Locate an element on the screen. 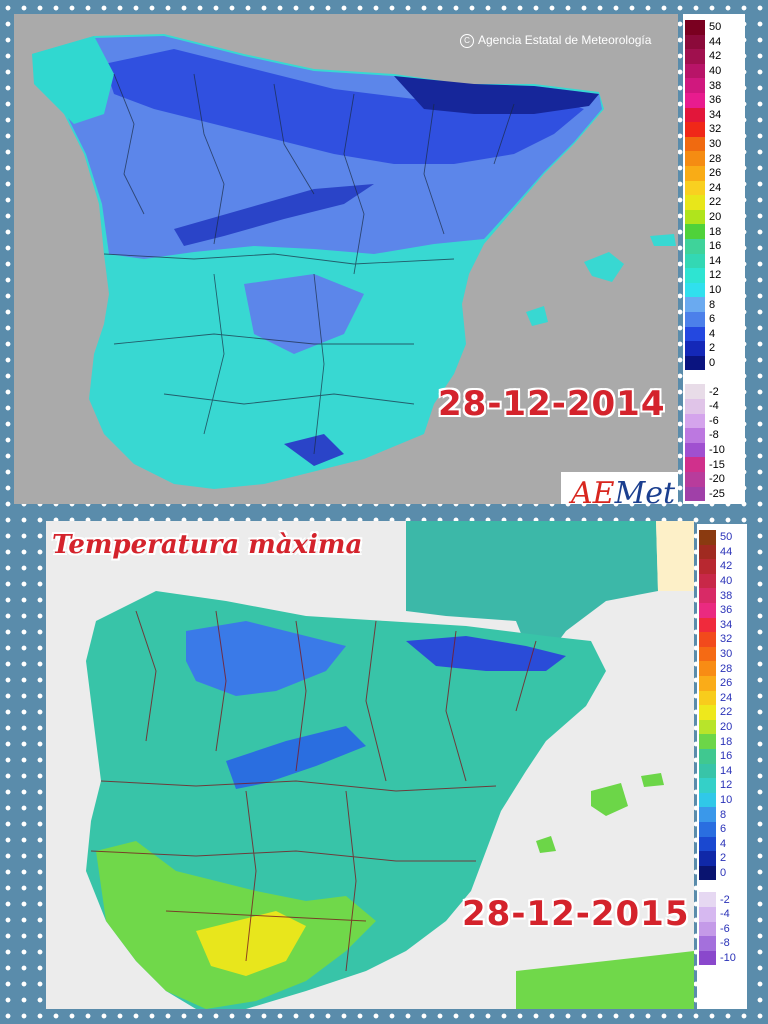  legend-label: -10 is located at coordinates (728, 958).